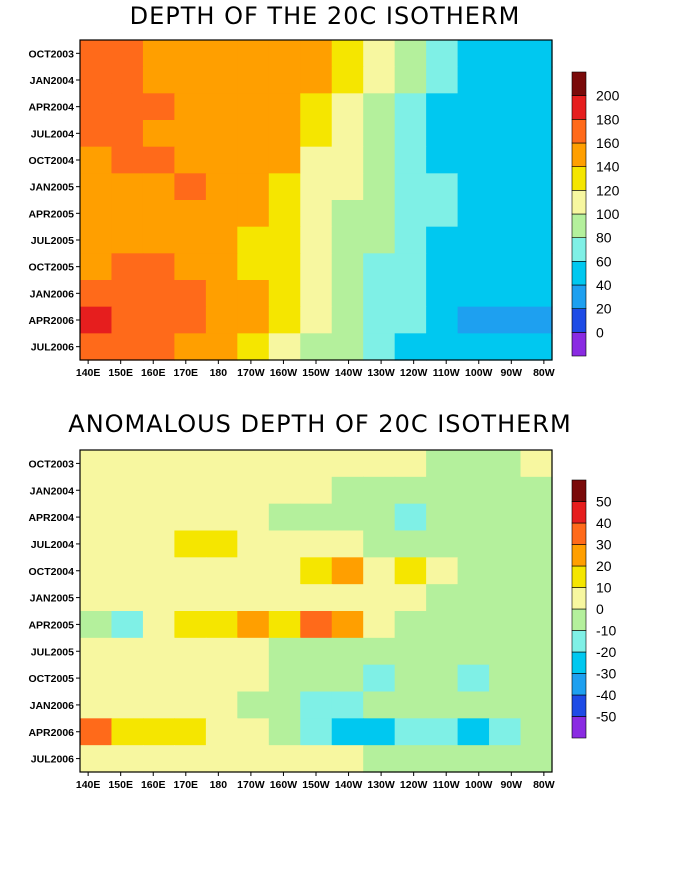  What do you see at coordinates (52, 81) in the screenshot?
I see `depth-y-tick-label: JAN2004` at bounding box center [52, 81].